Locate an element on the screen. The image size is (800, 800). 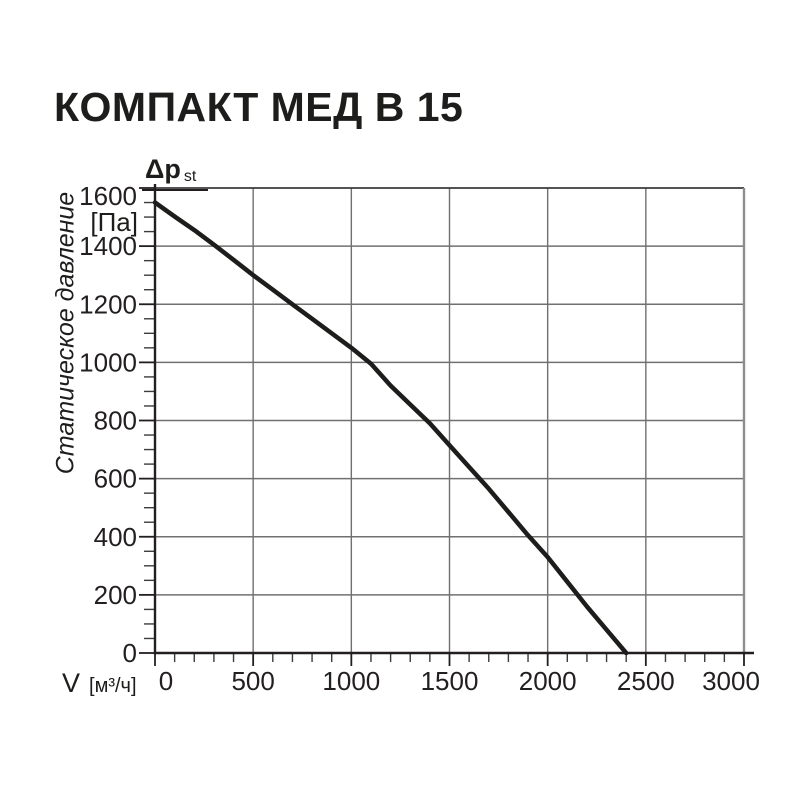
delta-p-symbol: Δp is located at coordinates (163, 169).